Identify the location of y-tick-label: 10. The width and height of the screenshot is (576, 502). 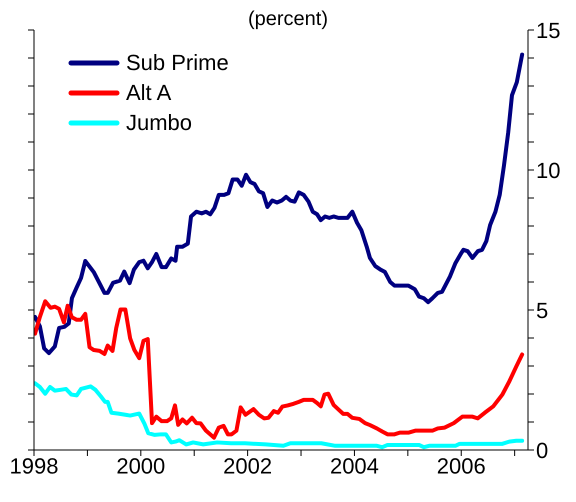
(548, 170).